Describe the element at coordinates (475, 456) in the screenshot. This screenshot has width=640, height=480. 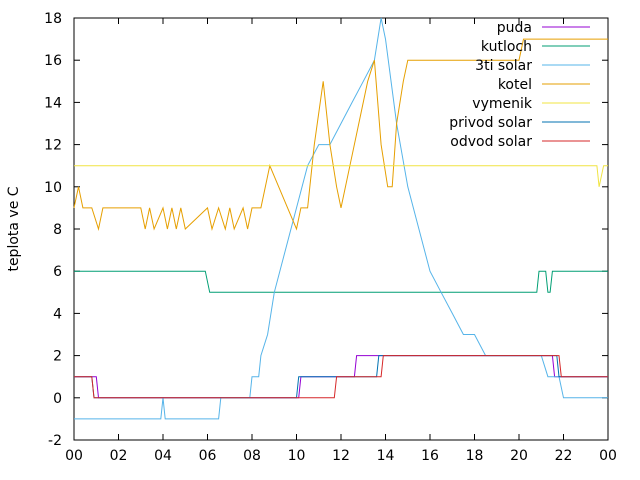
I see `x-tick-label: 18` at that location.